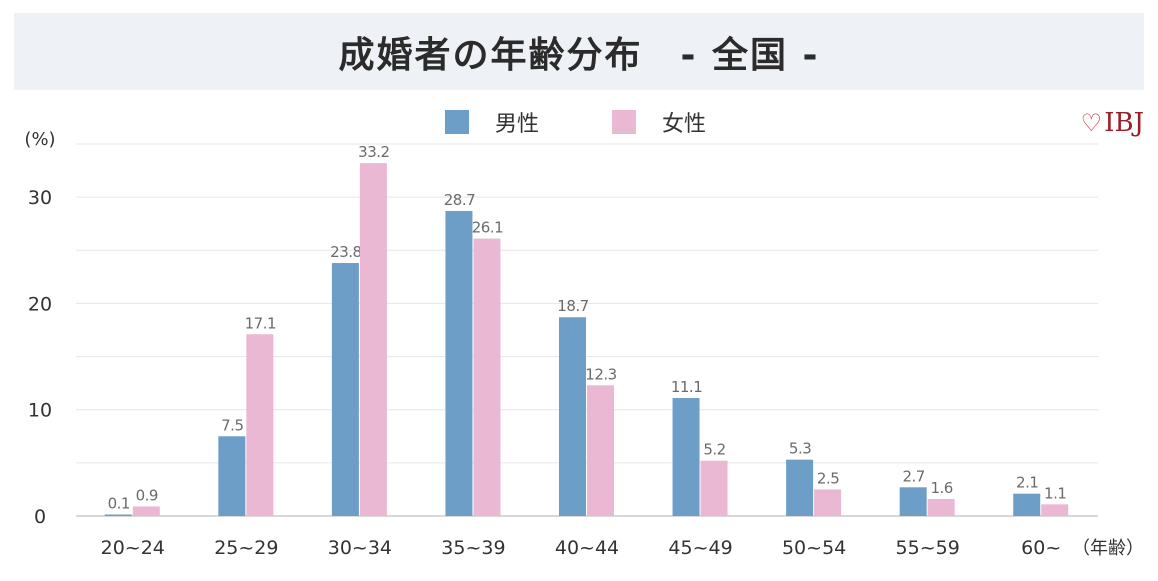  Describe the element at coordinates (39, 139) in the screenshot. I see `y-axis-label: (%)` at that location.